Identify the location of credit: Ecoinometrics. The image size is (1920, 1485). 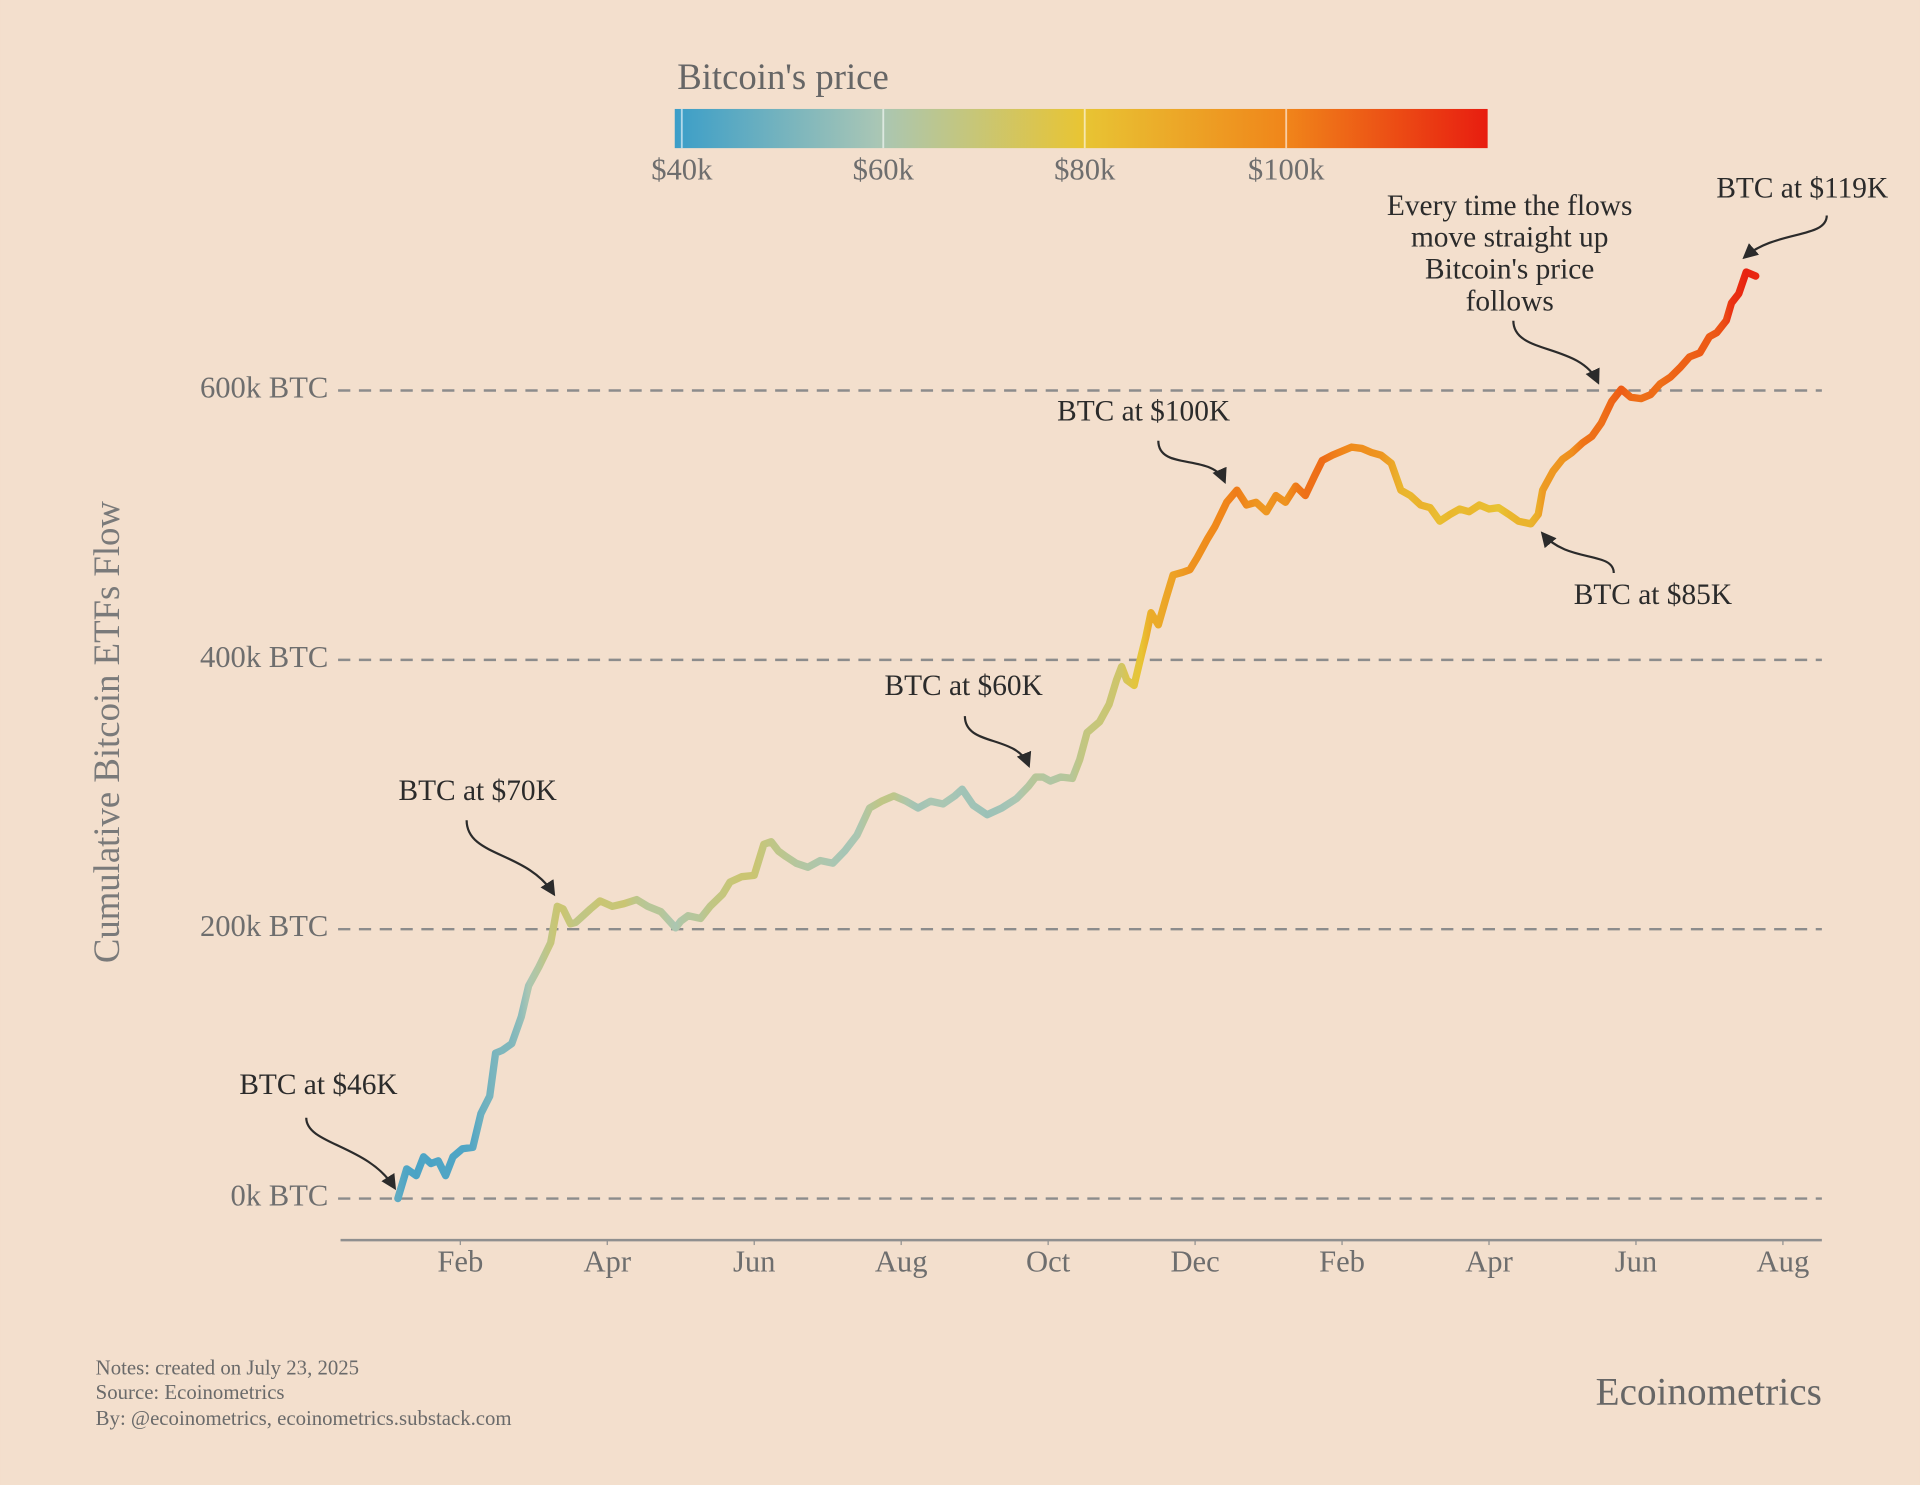
(1709, 1392).